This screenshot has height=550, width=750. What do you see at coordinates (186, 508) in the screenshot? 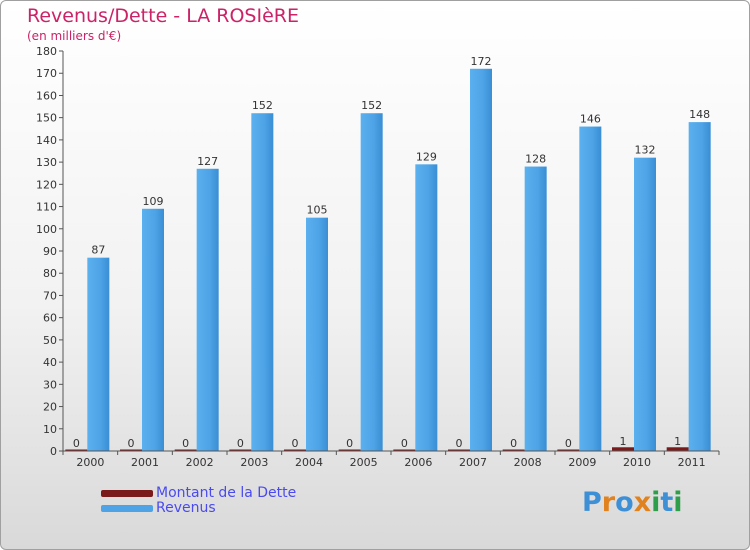
I see `legend-label-revenue: Revenus` at bounding box center [186, 508].